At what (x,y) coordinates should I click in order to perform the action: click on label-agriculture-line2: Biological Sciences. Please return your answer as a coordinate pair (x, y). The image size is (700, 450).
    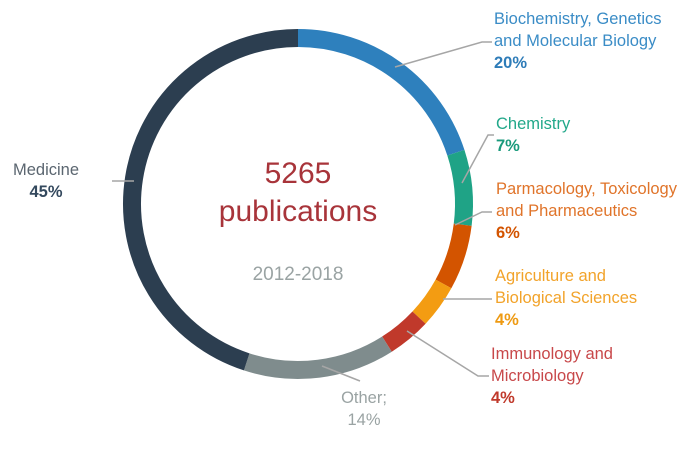
    Looking at the image, I should click on (566, 298).